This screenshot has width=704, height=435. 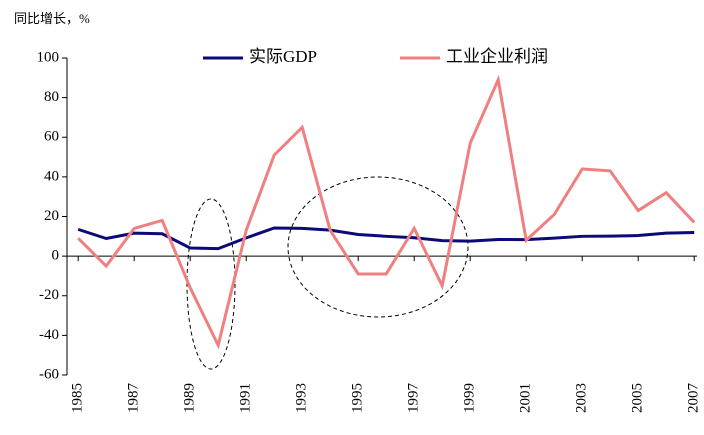 What do you see at coordinates (497, 56) in the screenshot?
I see `legend-label: 工业企业利润` at bounding box center [497, 56].